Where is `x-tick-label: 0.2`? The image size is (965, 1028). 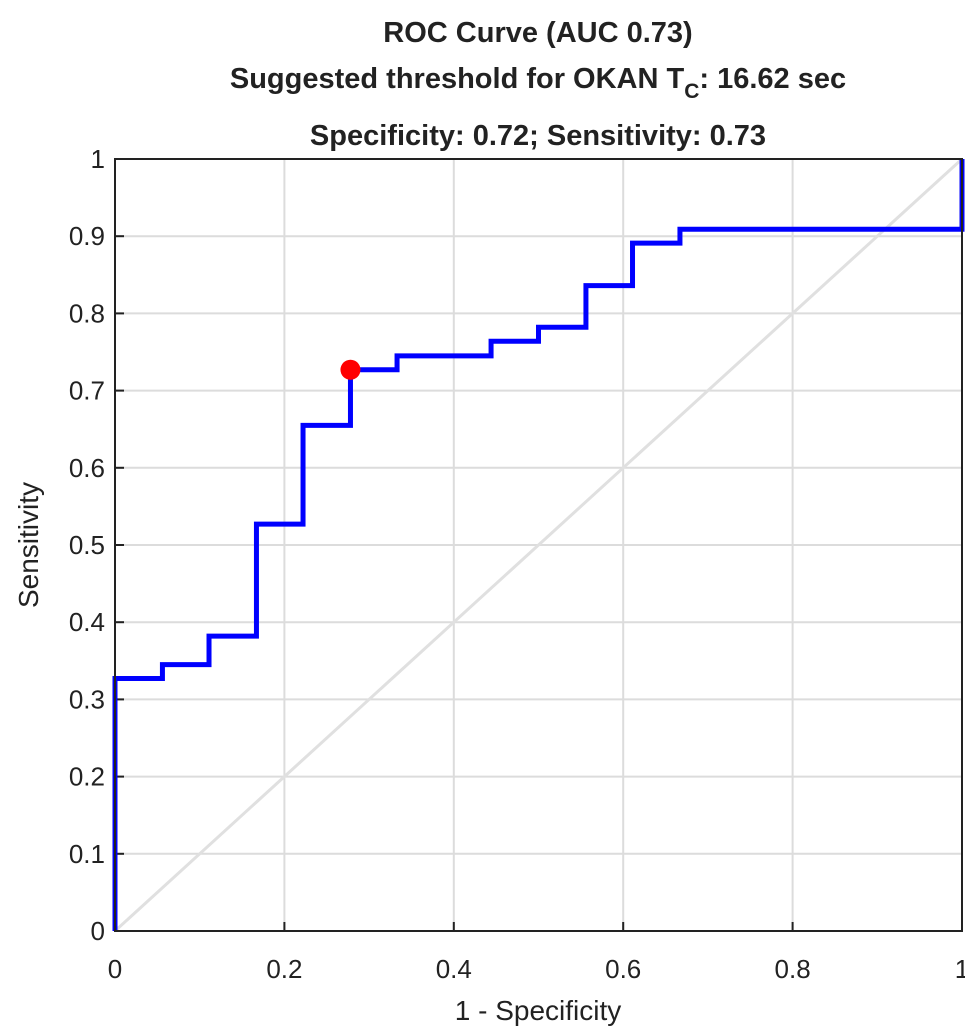 x-tick-label: 0.2 is located at coordinates (284, 969).